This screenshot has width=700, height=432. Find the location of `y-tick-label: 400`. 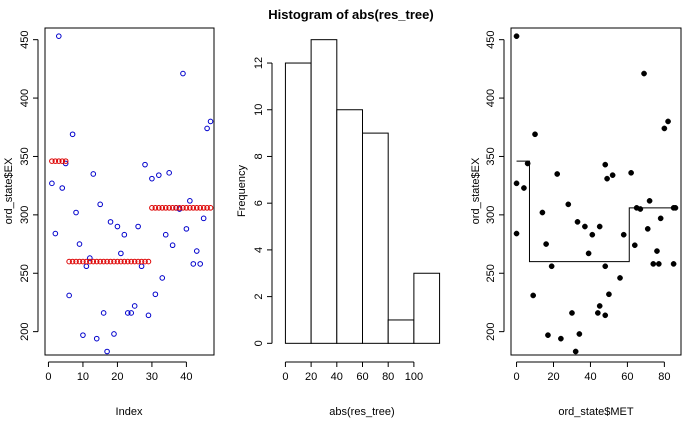

y-tick-label: 400 is located at coordinates (25, 98).